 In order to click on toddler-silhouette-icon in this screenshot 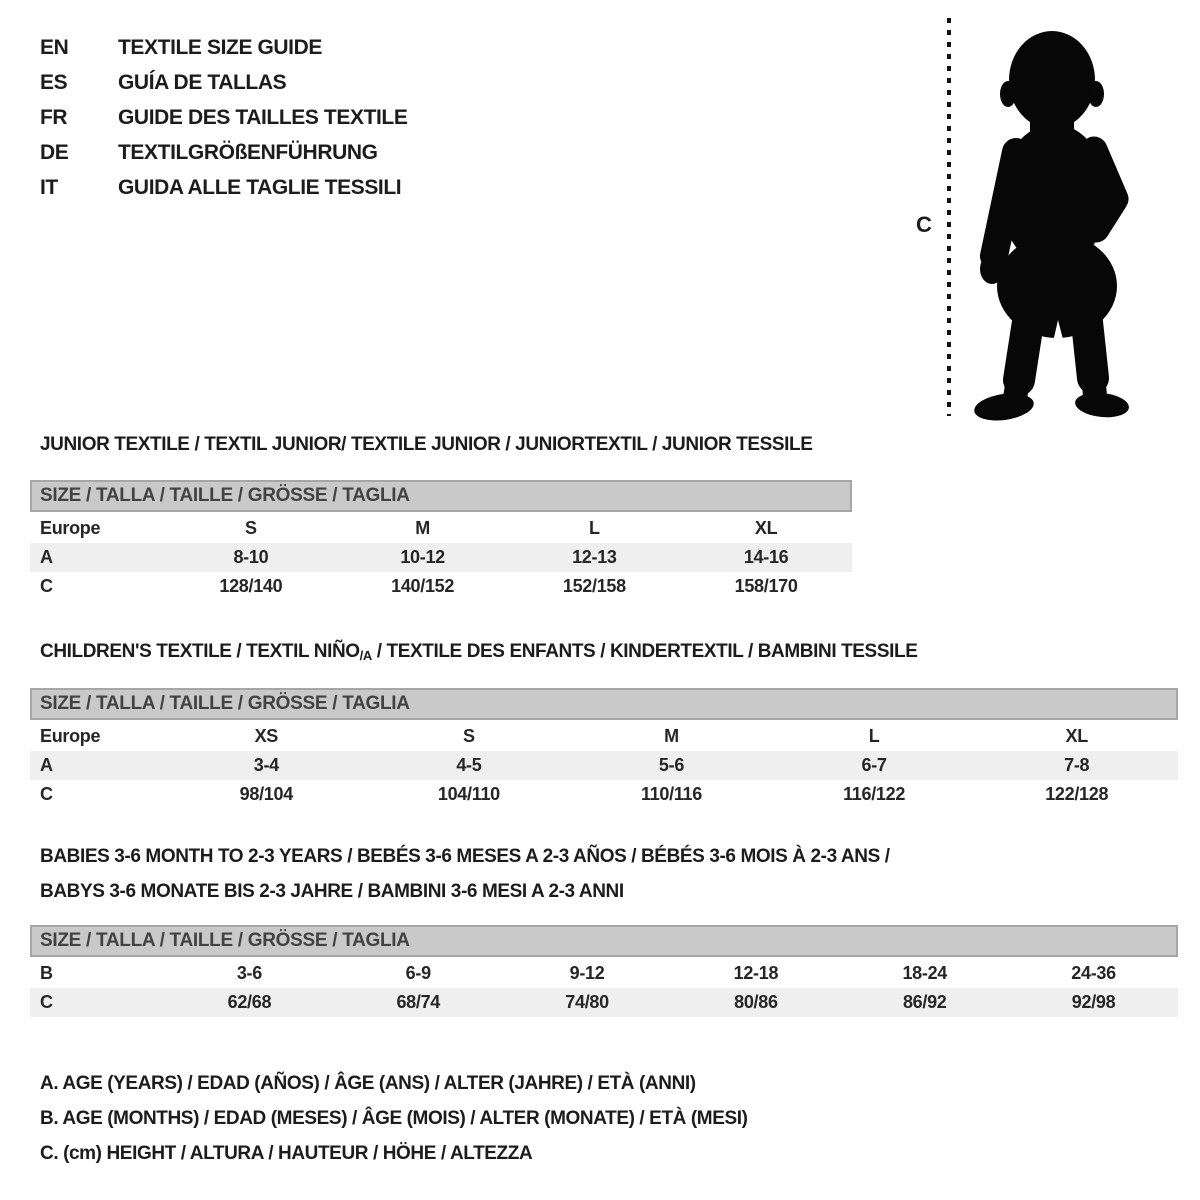, I will do `click(1051, 226)`.